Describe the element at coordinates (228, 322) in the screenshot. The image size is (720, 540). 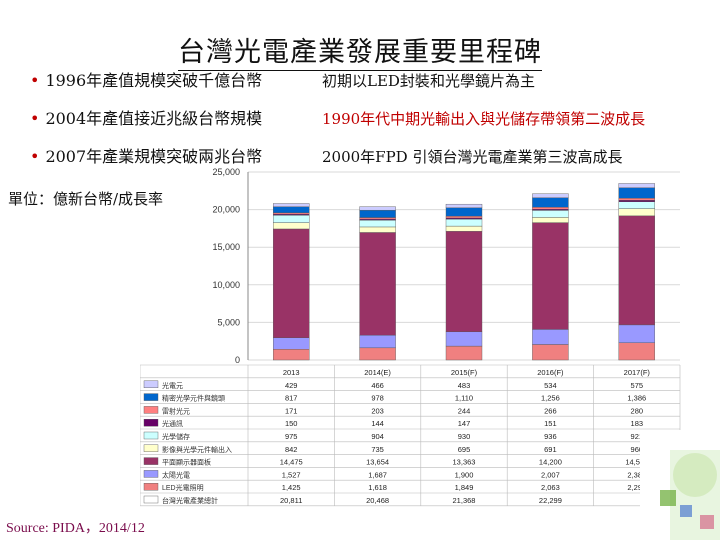
I see `y-tick-label: 5,000` at that location.